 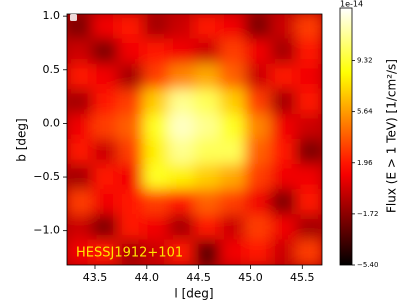 I want to click on colorbar-label: Flux (E > 1 TeV) [1/cm²/s], so click(x=392, y=136).